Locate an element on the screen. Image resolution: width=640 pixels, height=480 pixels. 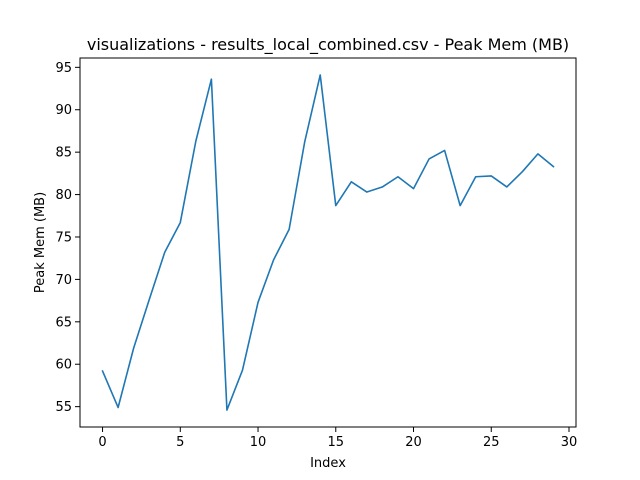
y-axis-label: Peak Mem (MB) is located at coordinates (40, 242).